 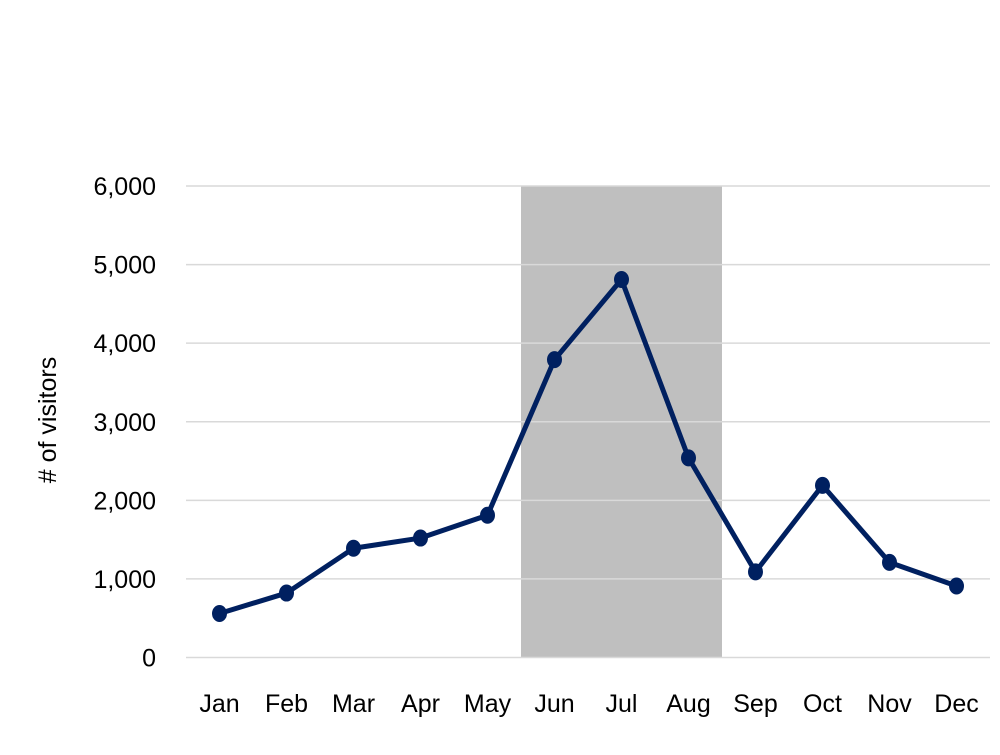 What do you see at coordinates (286, 704) in the screenshot?
I see `x-tick-label: Feb` at bounding box center [286, 704].